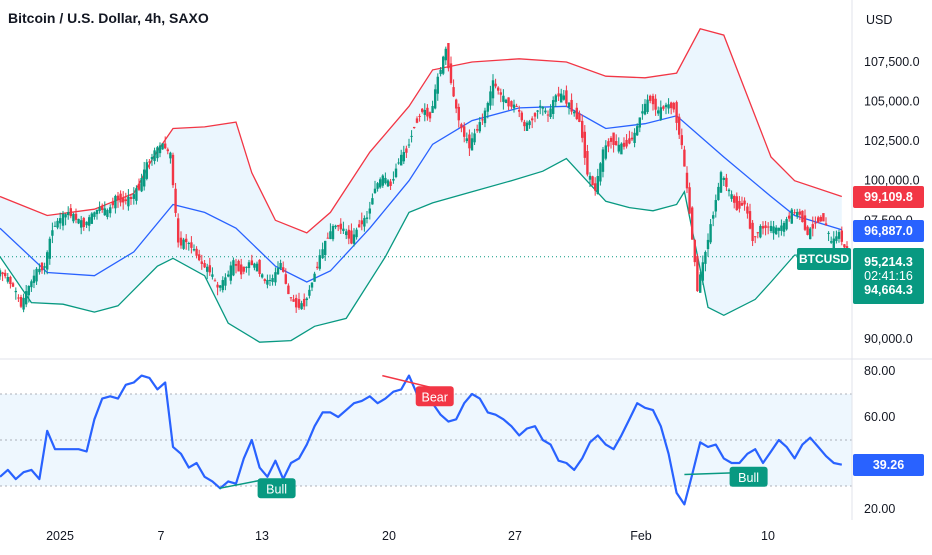  What do you see at coordinates (892, 62) in the screenshot?
I see `price-tick-label: 107,500.0` at bounding box center [892, 62].